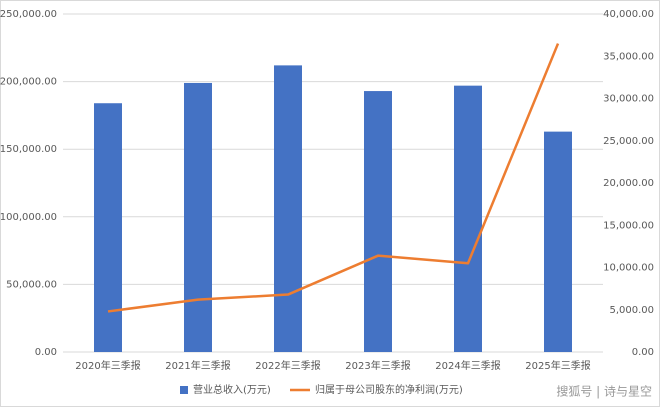 This screenshot has height=407, width=660. I want to click on y2-tick-label: 10,000.00, so click(628, 268).